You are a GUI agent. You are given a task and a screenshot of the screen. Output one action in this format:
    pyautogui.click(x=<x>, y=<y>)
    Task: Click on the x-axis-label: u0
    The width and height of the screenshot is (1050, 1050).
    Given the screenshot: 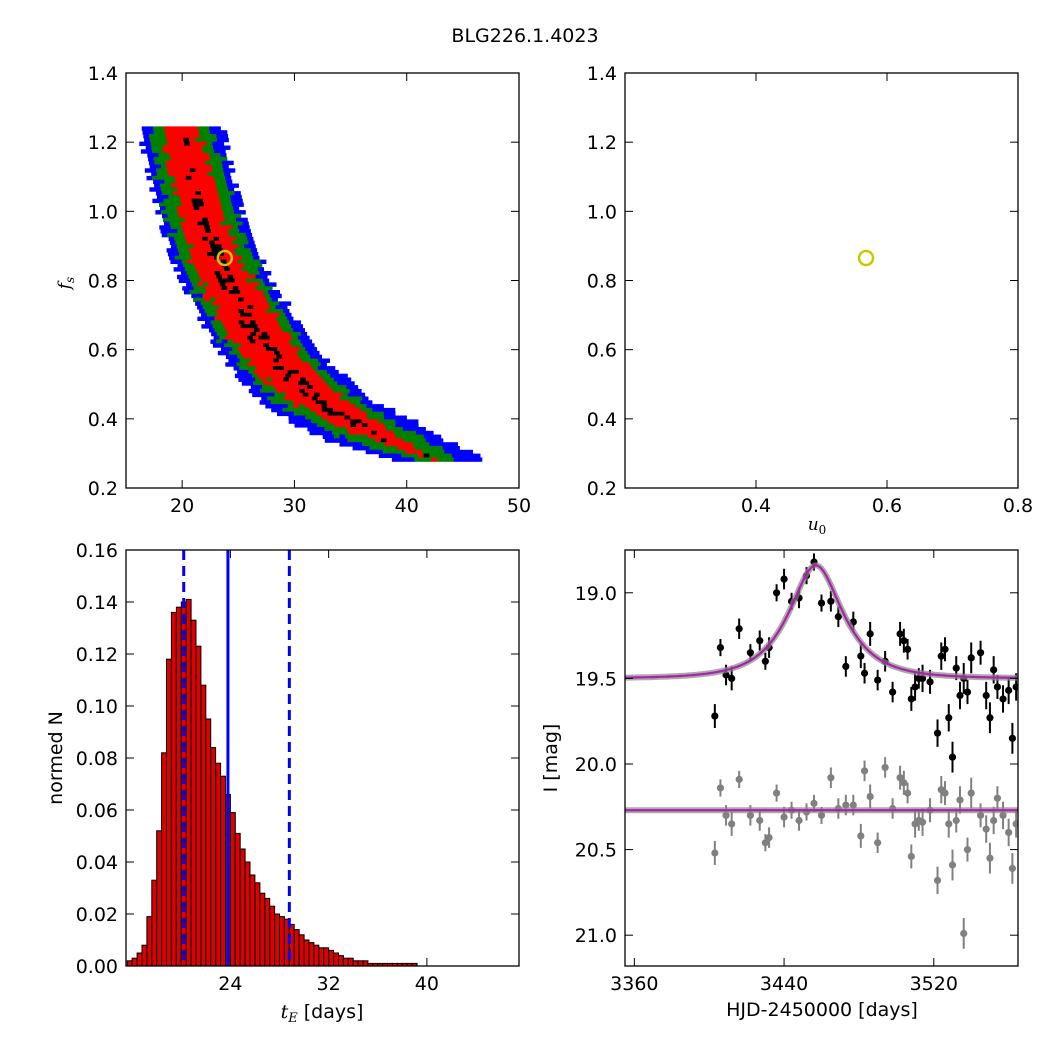 What is the action you would take?
    pyautogui.click(x=817, y=526)
    